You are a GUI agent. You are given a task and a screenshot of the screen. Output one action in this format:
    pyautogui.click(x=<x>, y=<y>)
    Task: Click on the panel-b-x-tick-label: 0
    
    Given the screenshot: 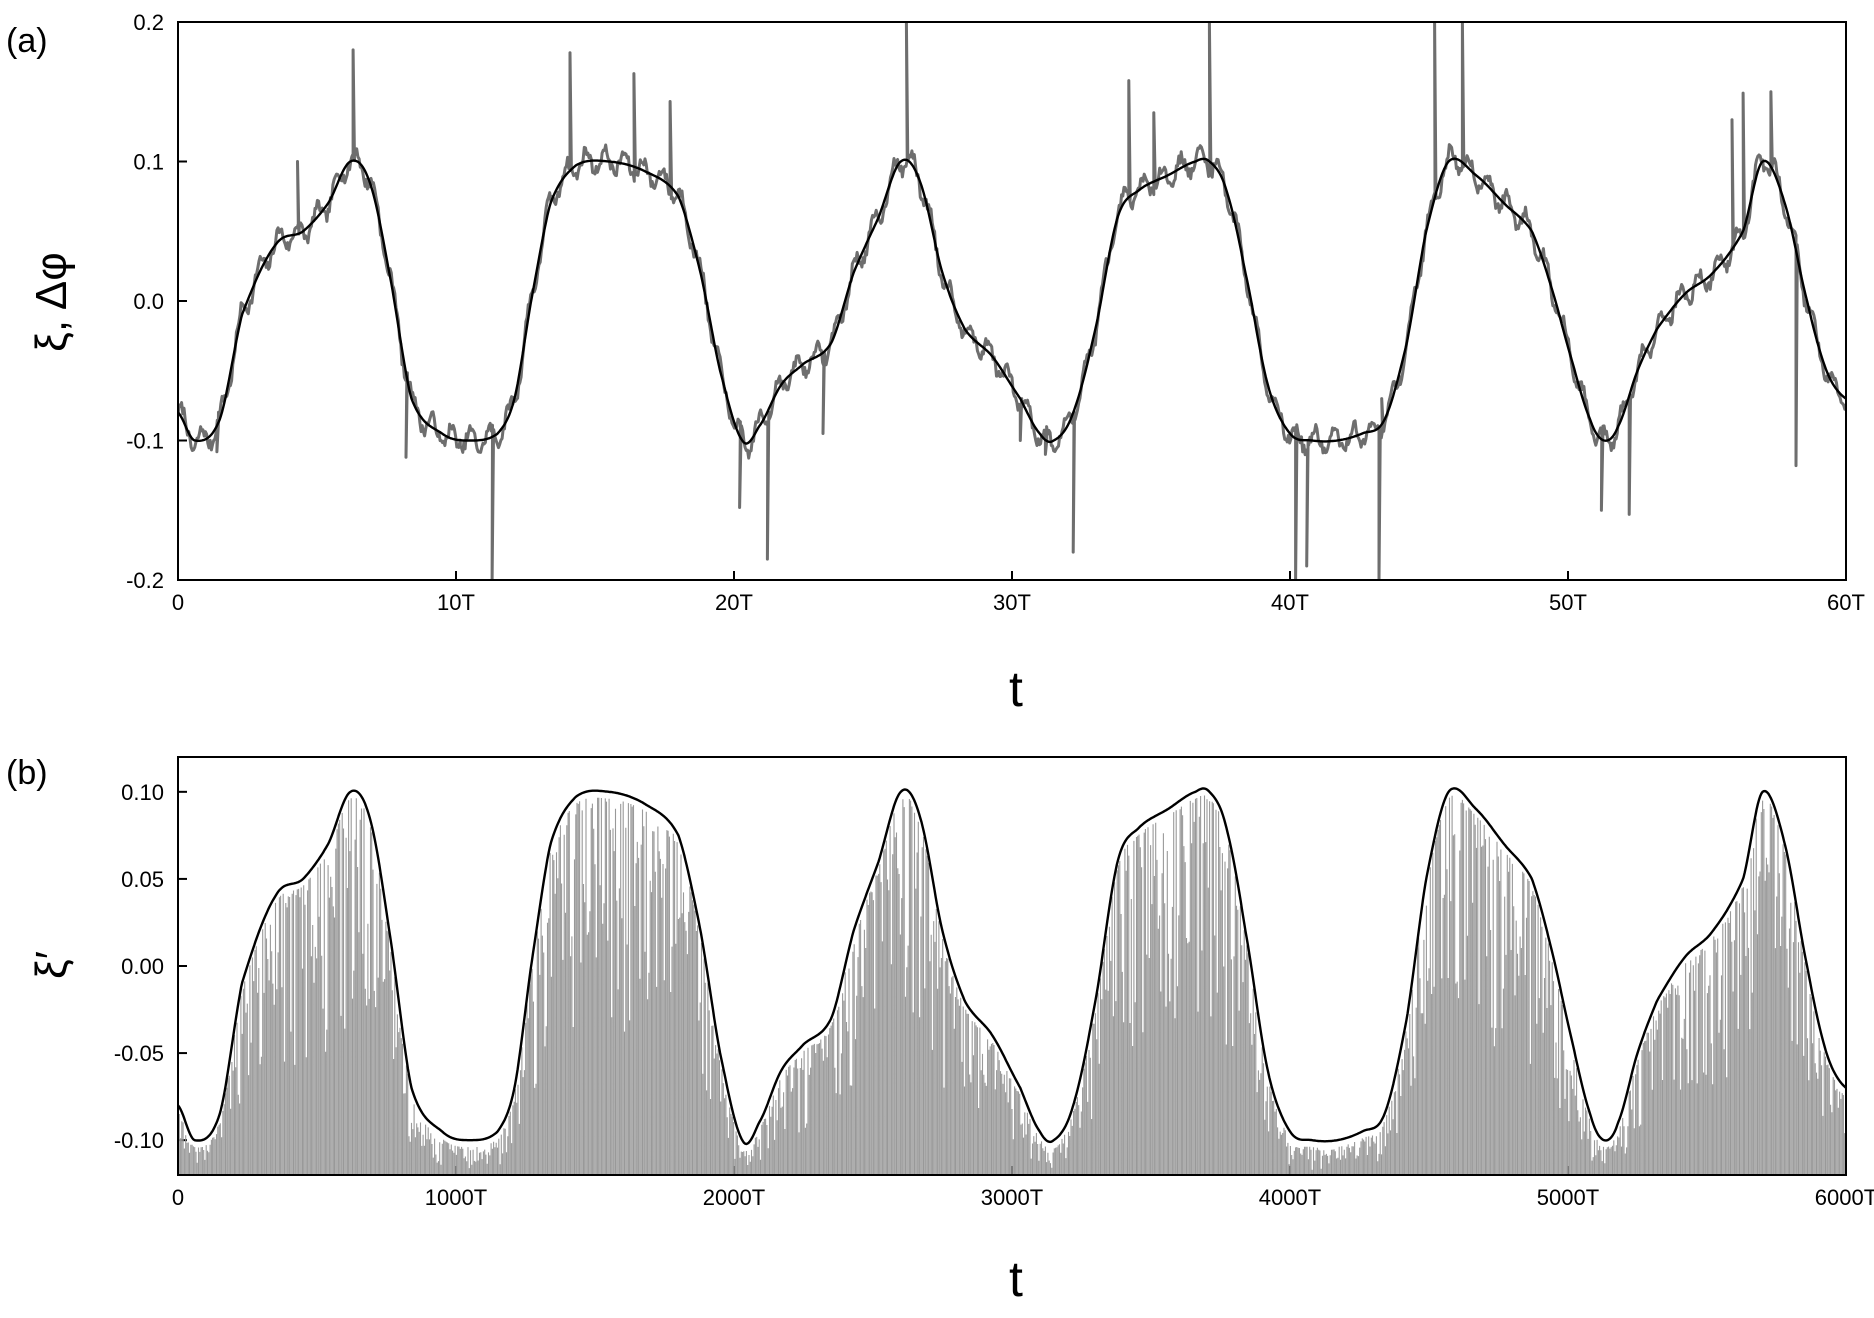 What is the action you would take?
    pyautogui.click(x=178, y=1197)
    